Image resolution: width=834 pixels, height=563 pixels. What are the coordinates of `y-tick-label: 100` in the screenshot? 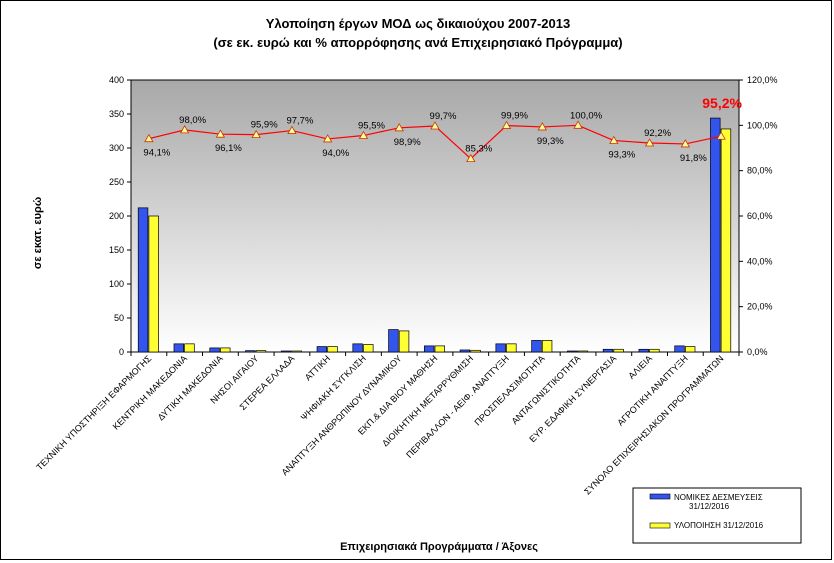 It's located at (116, 284).